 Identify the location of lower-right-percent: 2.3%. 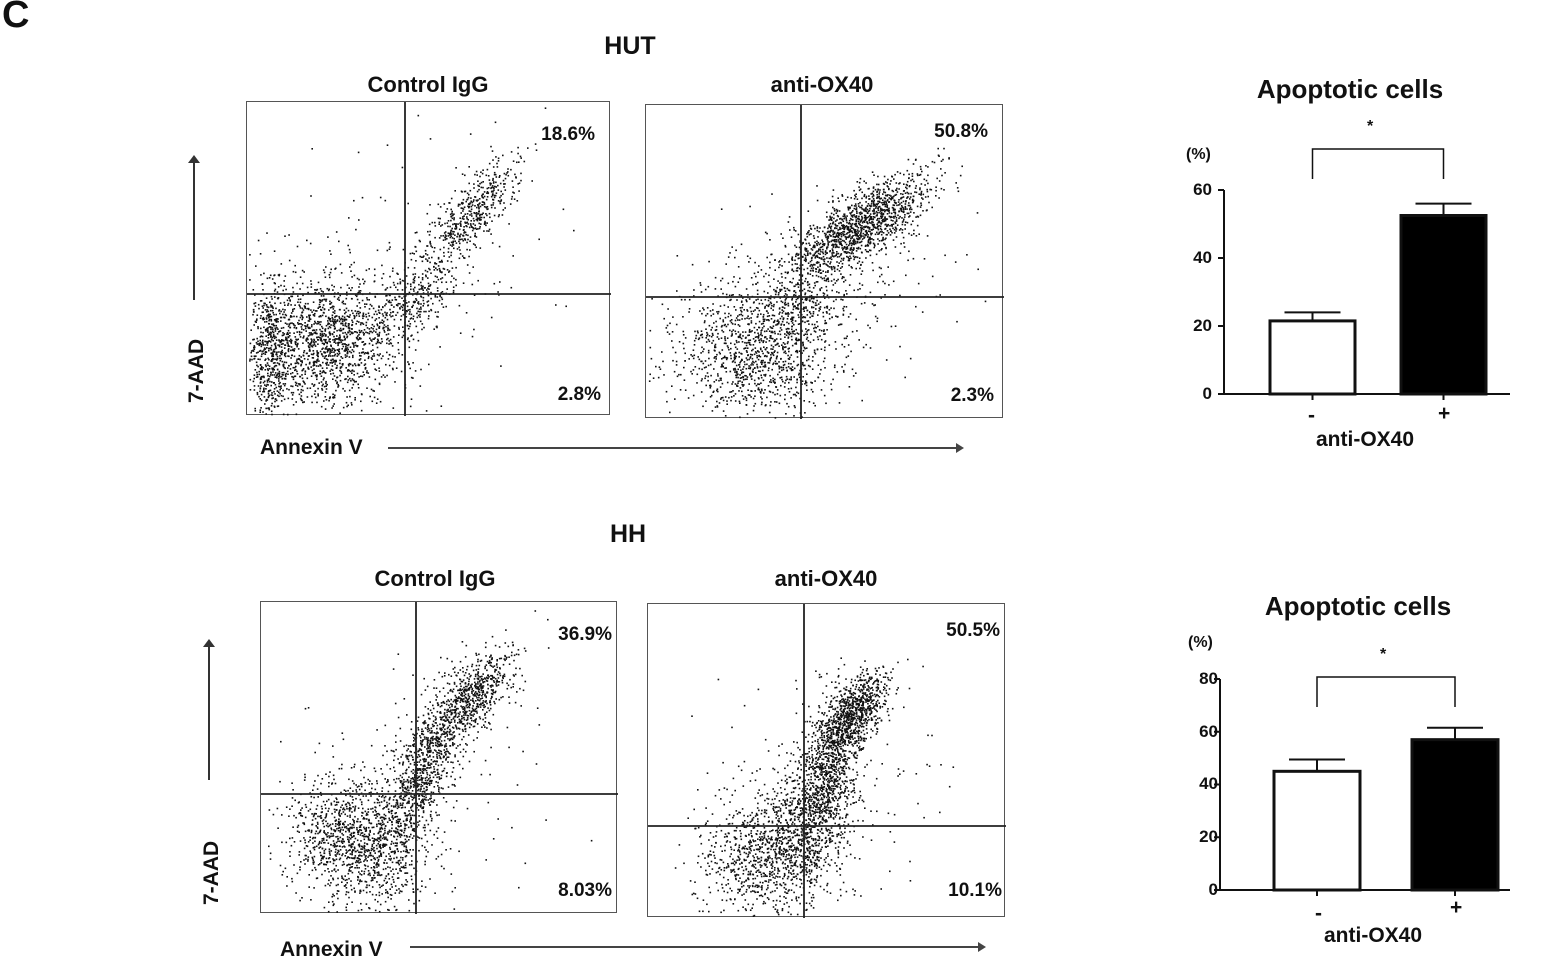
(972, 395).